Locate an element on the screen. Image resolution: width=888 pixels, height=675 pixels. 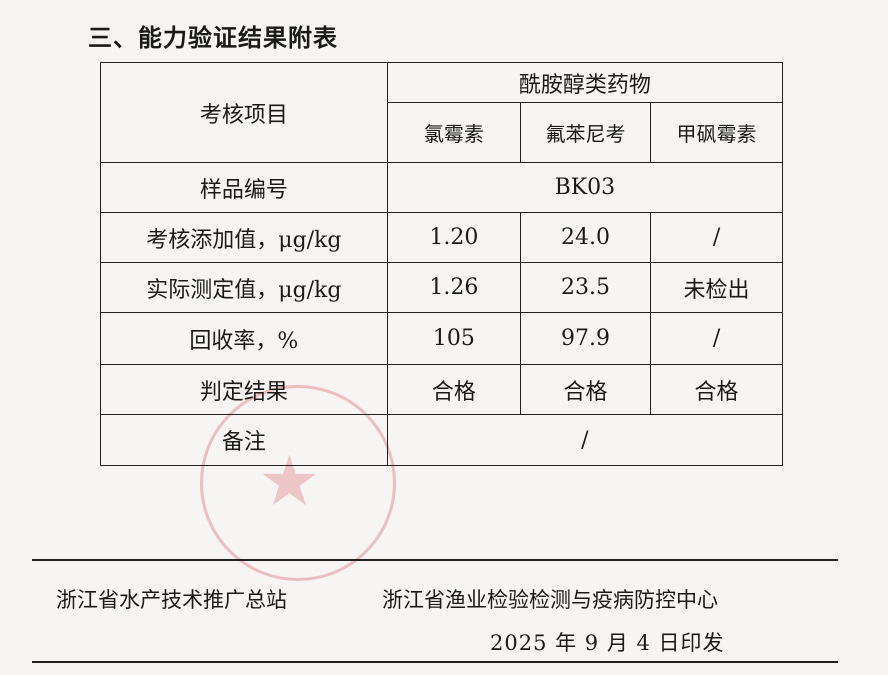
issue-date: 2025 年 9 月 4 日印发 is located at coordinates (607, 643).